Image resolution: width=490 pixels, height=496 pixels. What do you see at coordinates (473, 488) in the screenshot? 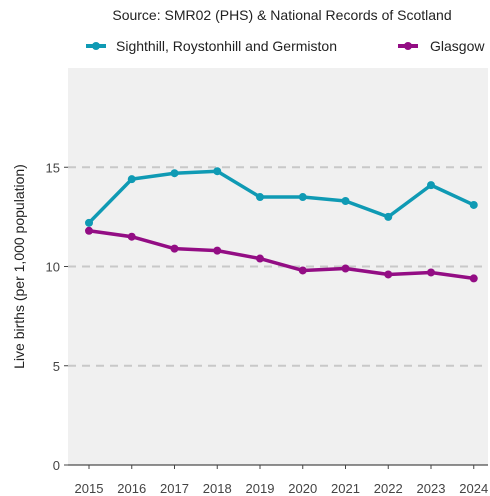
I see `x-tick-label-2024: 2024` at bounding box center [473, 488].